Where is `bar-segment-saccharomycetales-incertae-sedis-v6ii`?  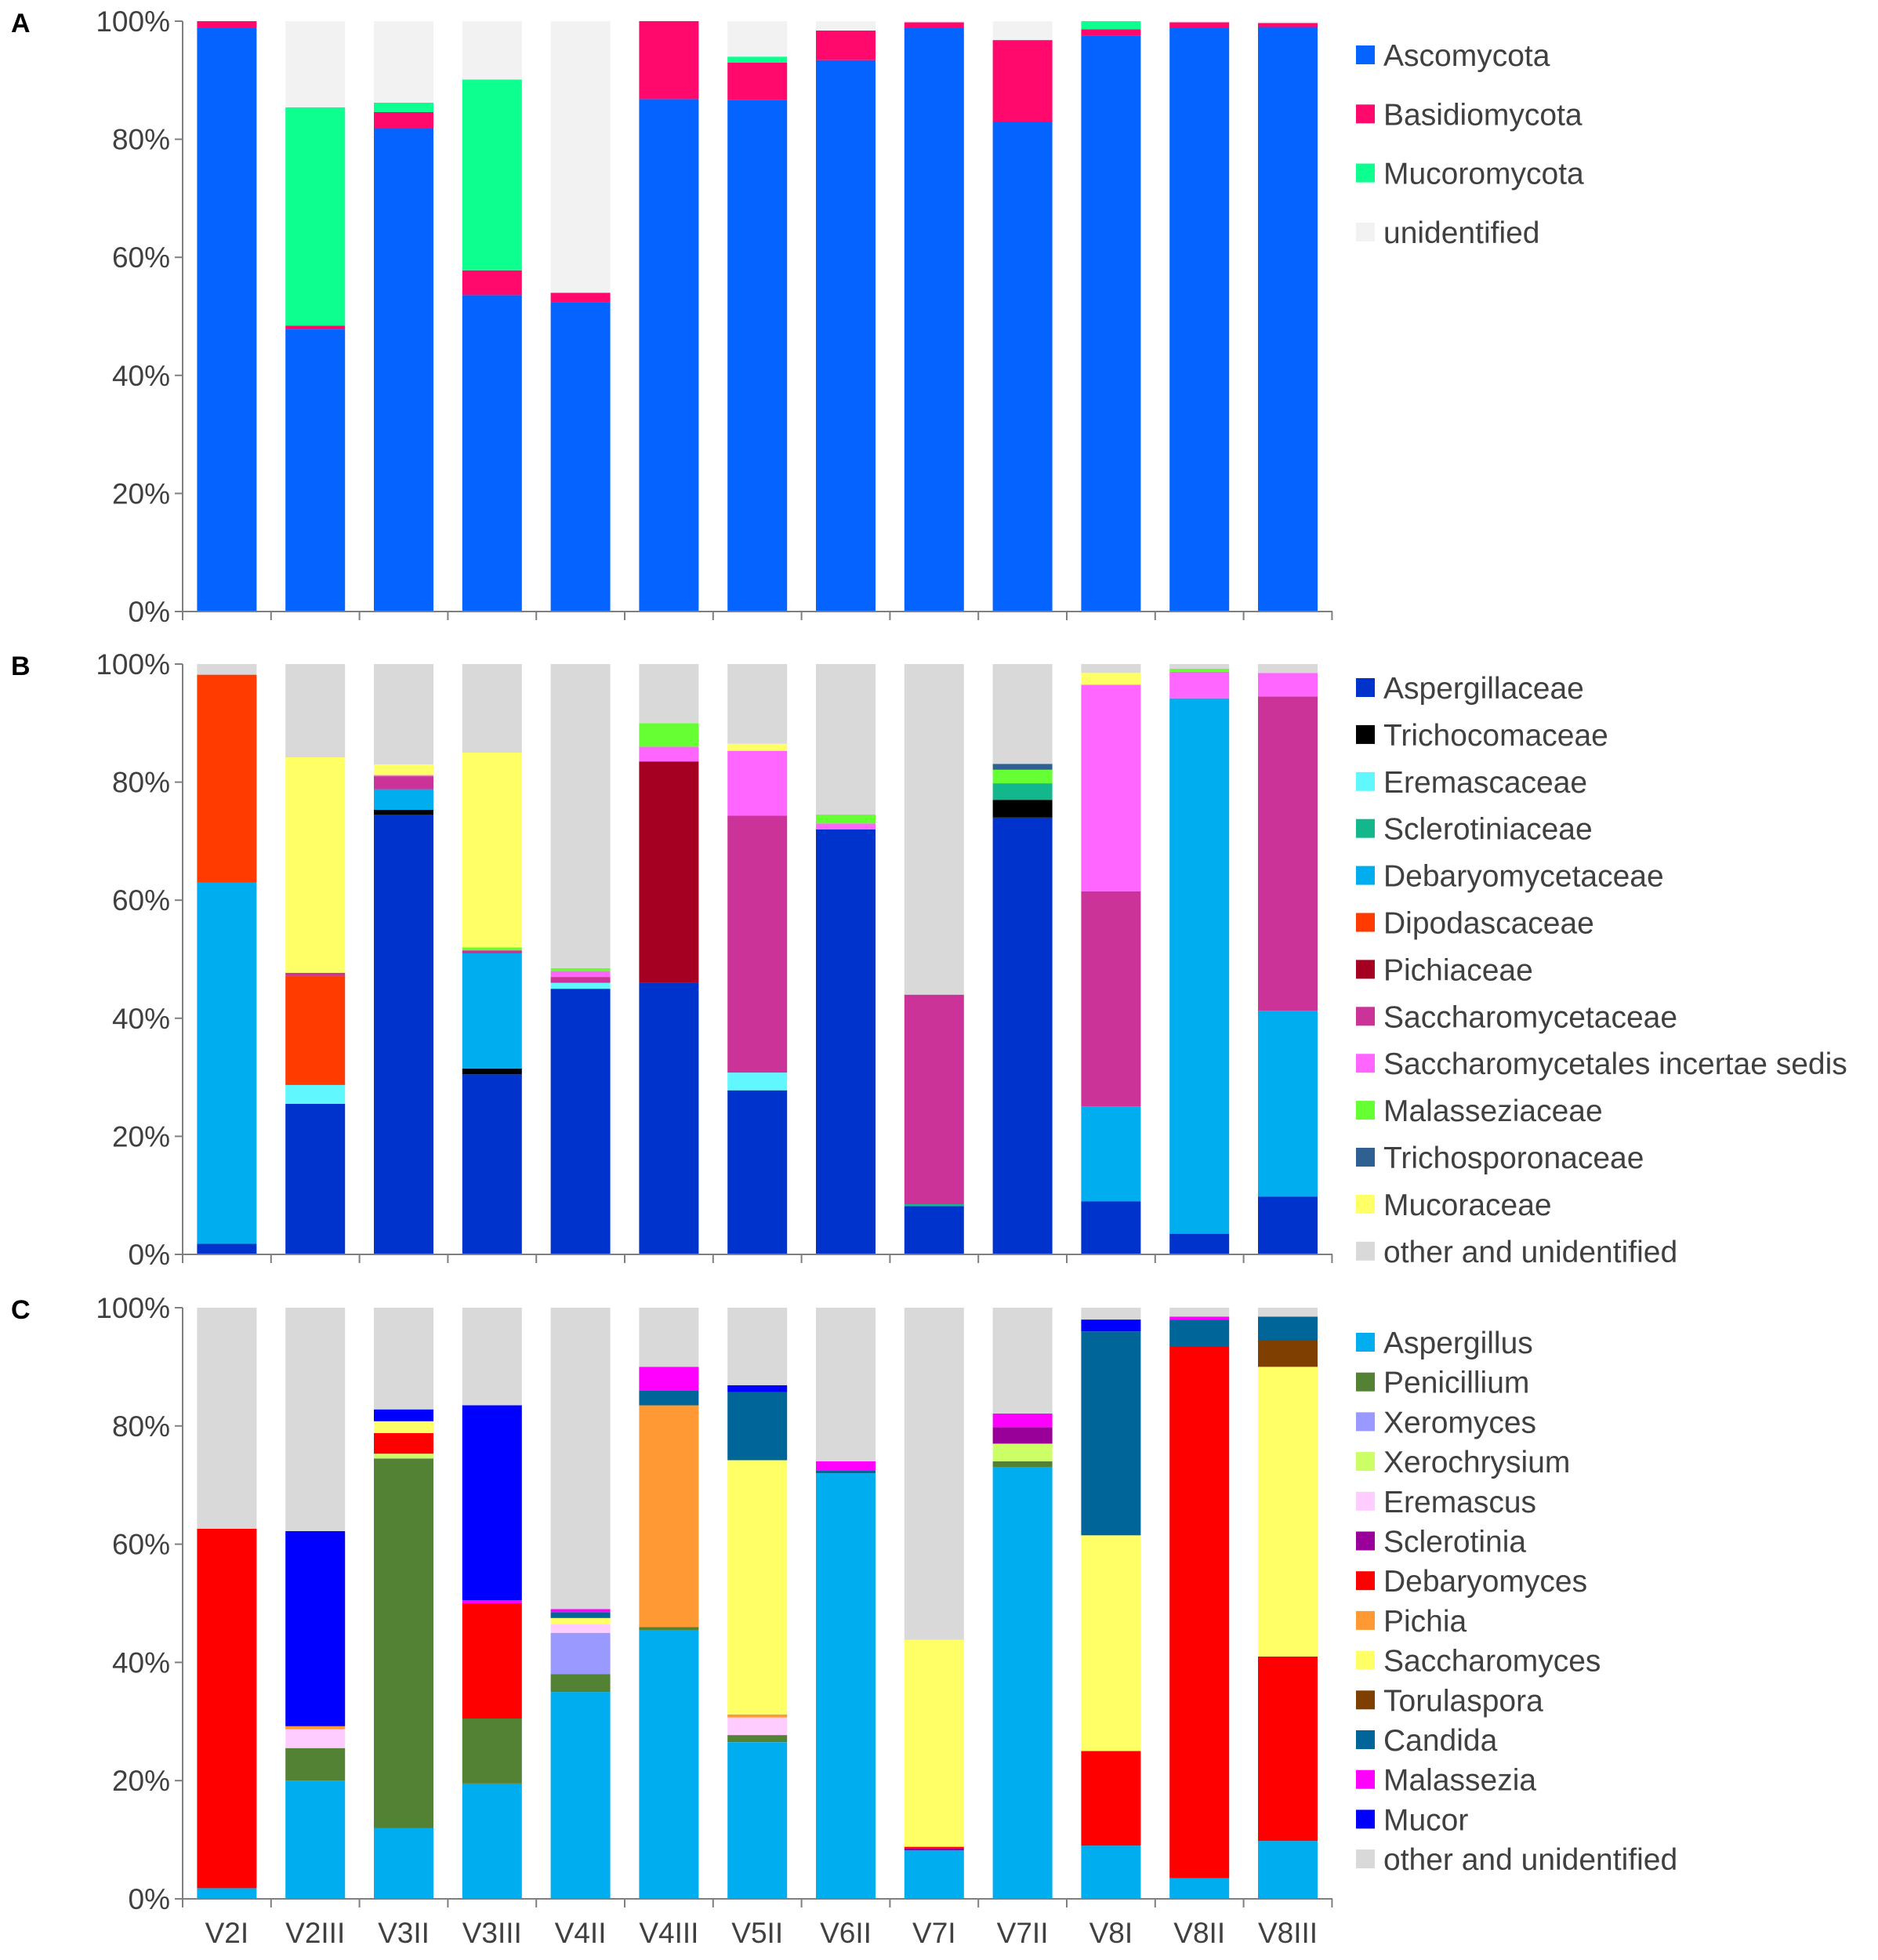 bar-segment-saccharomycetales-incertae-sedis-v6ii is located at coordinates (846, 826).